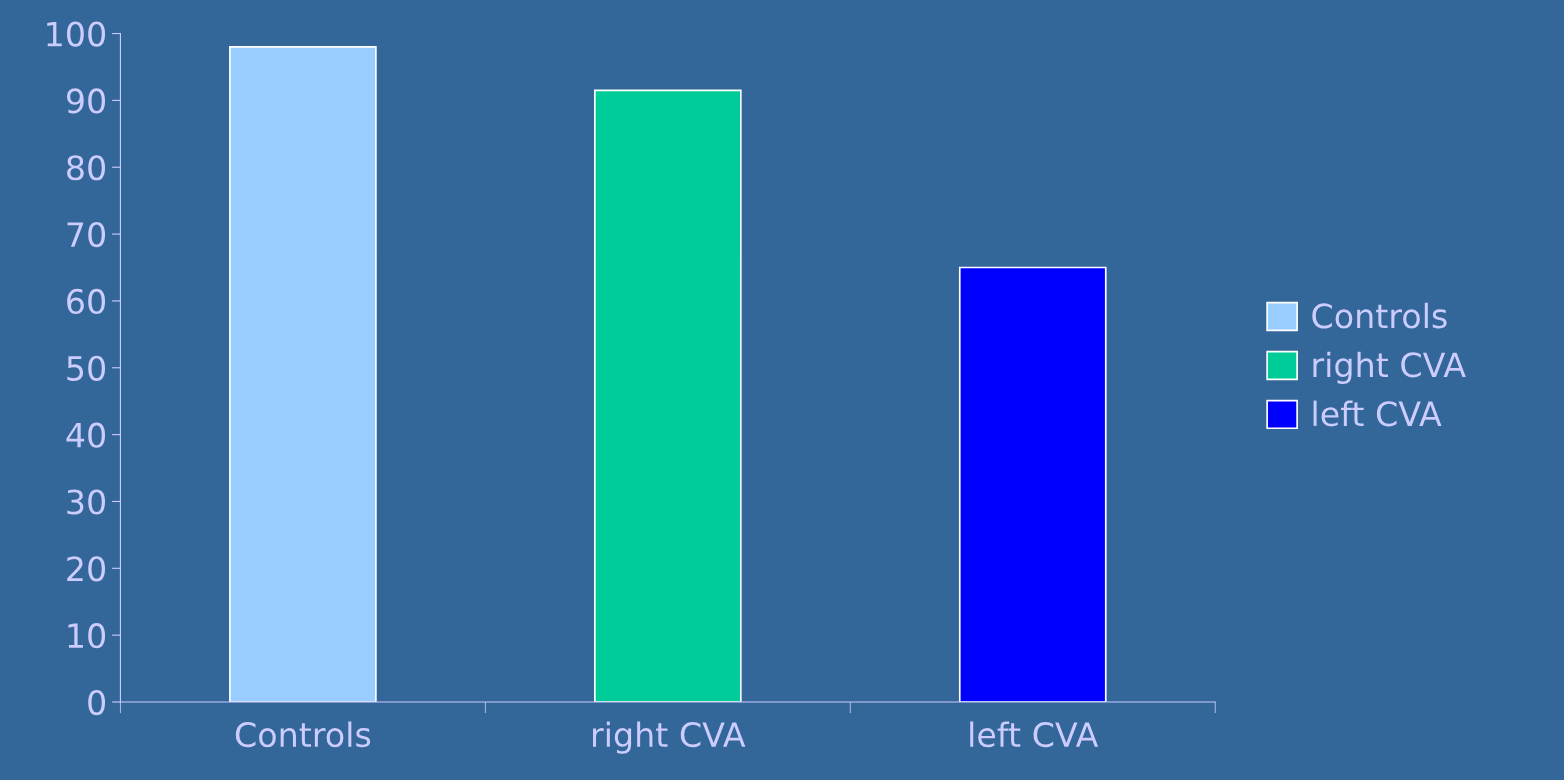  What do you see at coordinates (97, 702) in the screenshot?
I see `y-tick-label: 0` at bounding box center [97, 702].